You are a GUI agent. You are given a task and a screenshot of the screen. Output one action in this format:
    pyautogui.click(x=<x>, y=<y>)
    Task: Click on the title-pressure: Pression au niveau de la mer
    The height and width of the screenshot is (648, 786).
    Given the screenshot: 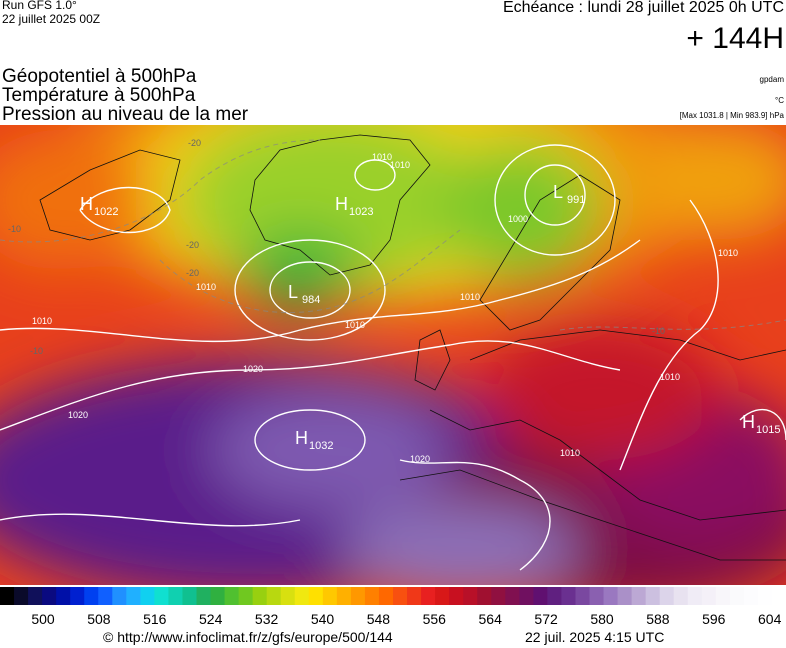 What is the action you would take?
    pyautogui.click(x=125, y=114)
    